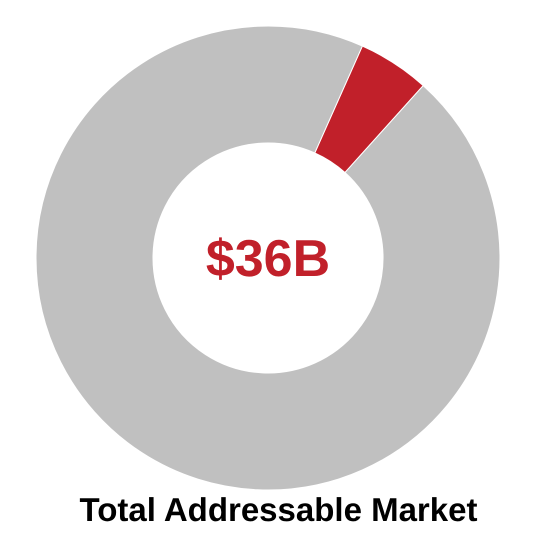  I want to click on text: $36B, so click(268, 259).